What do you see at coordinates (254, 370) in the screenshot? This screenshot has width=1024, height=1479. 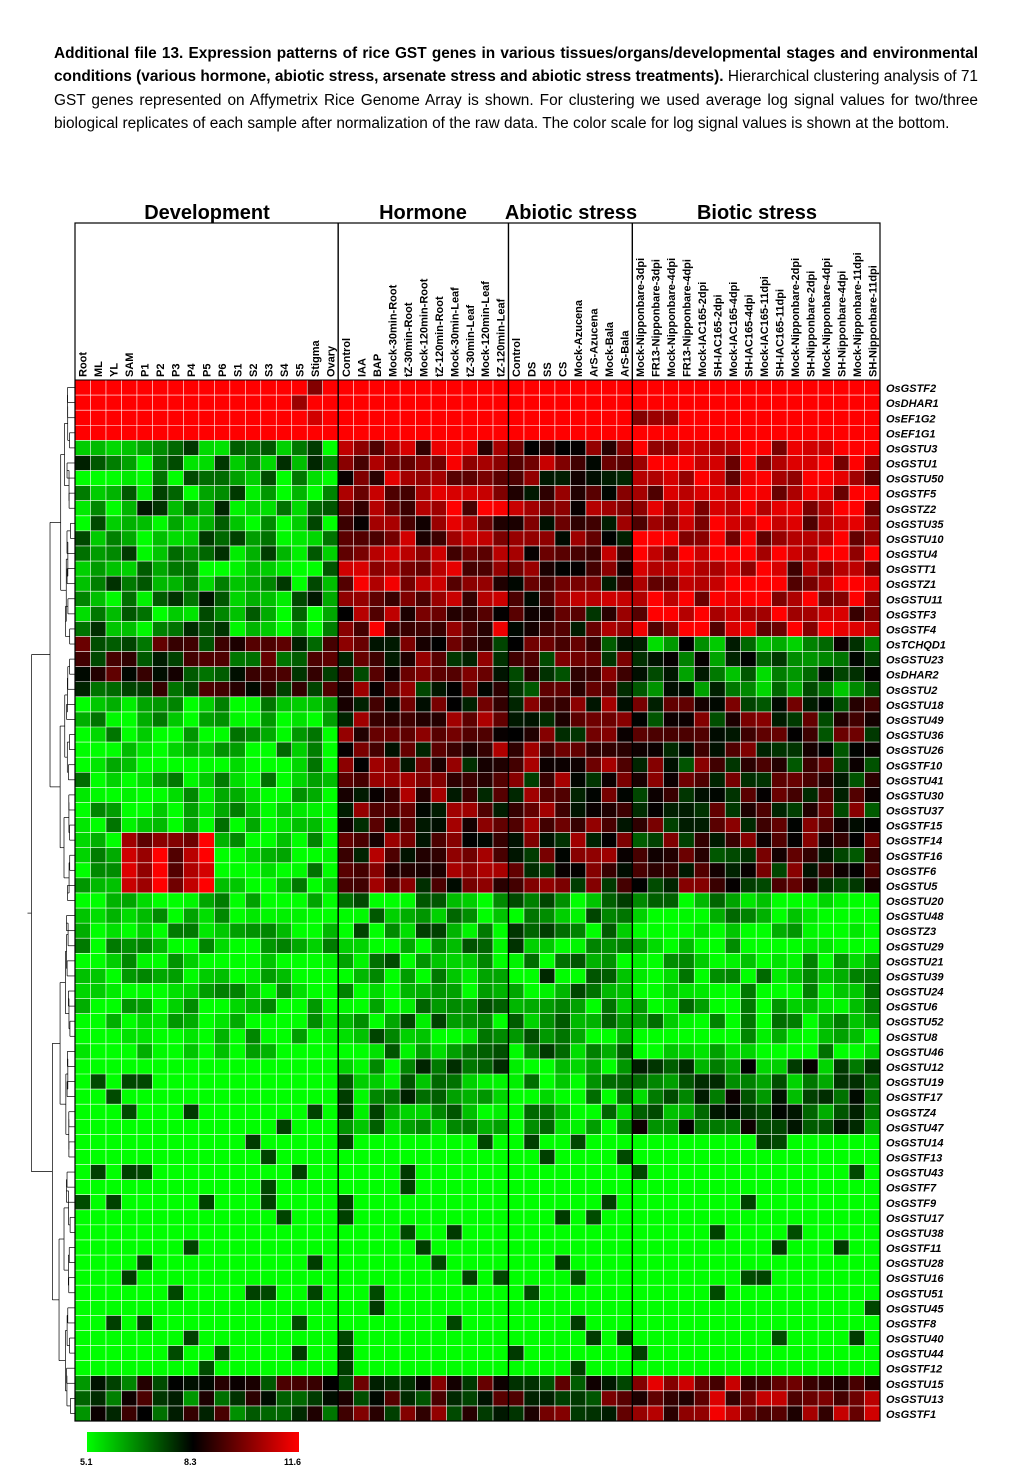 I see `column-label: S2` at bounding box center [254, 370].